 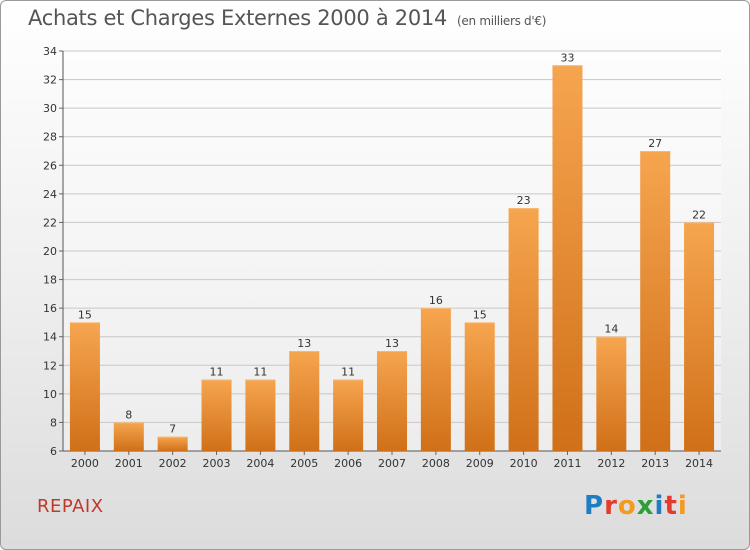 I want to click on y-tick-label: 16, so click(x=50, y=308).